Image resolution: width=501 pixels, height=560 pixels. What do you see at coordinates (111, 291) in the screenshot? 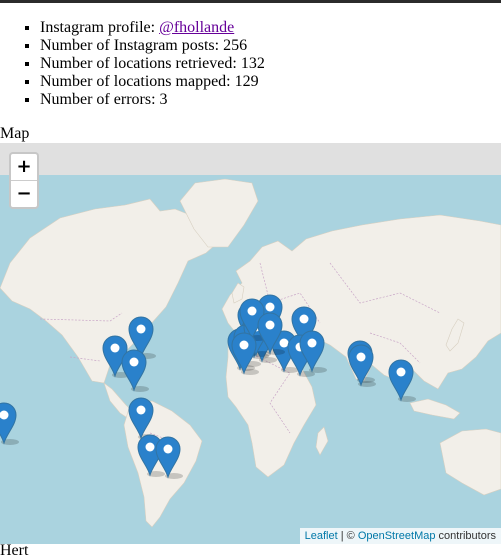
I see `north-america` at bounding box center [111, 291].